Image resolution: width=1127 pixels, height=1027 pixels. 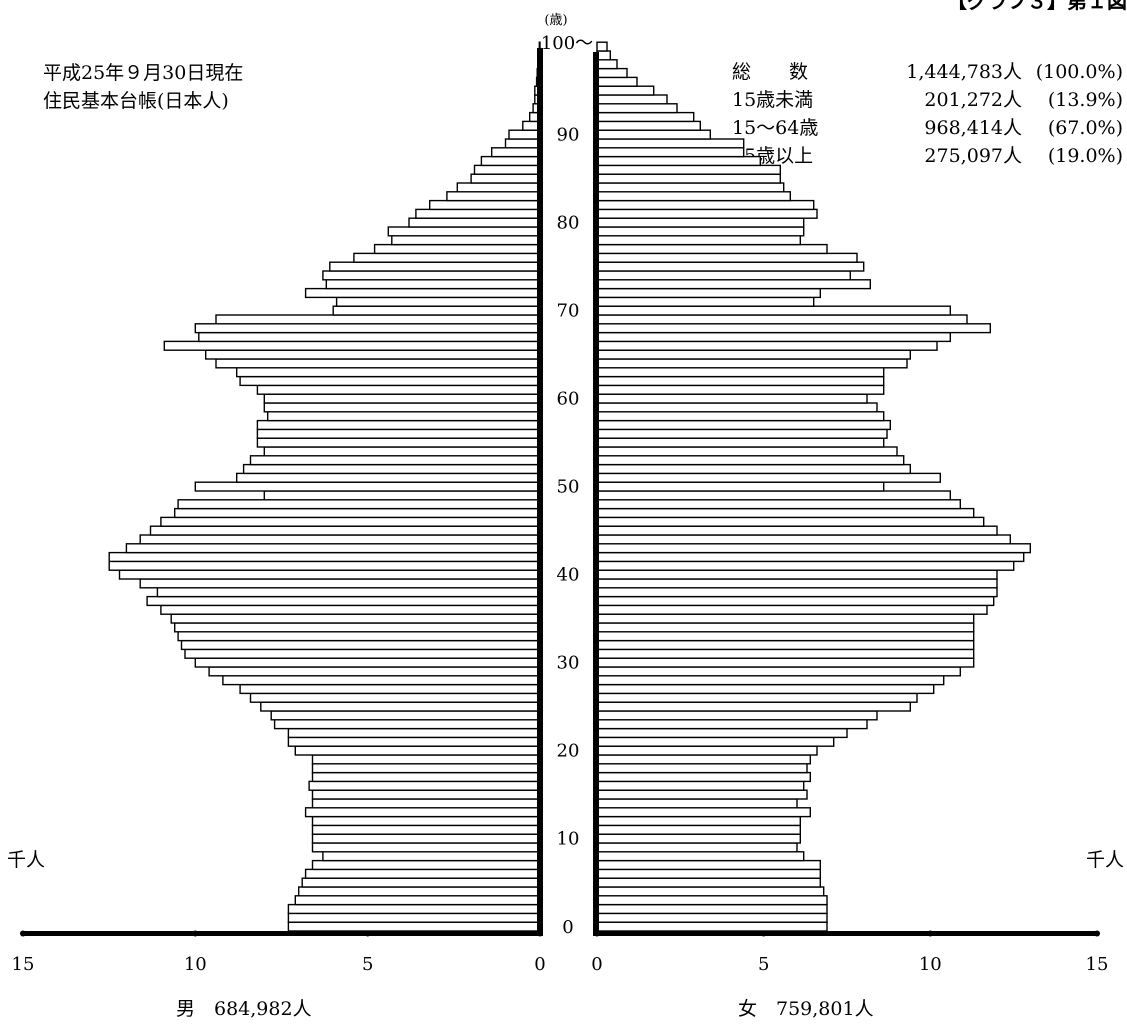 What do you see at coordinates (973, 128) in the screenshot?
I see `summary-count: 968,414人` at bounding box center [973, 128].